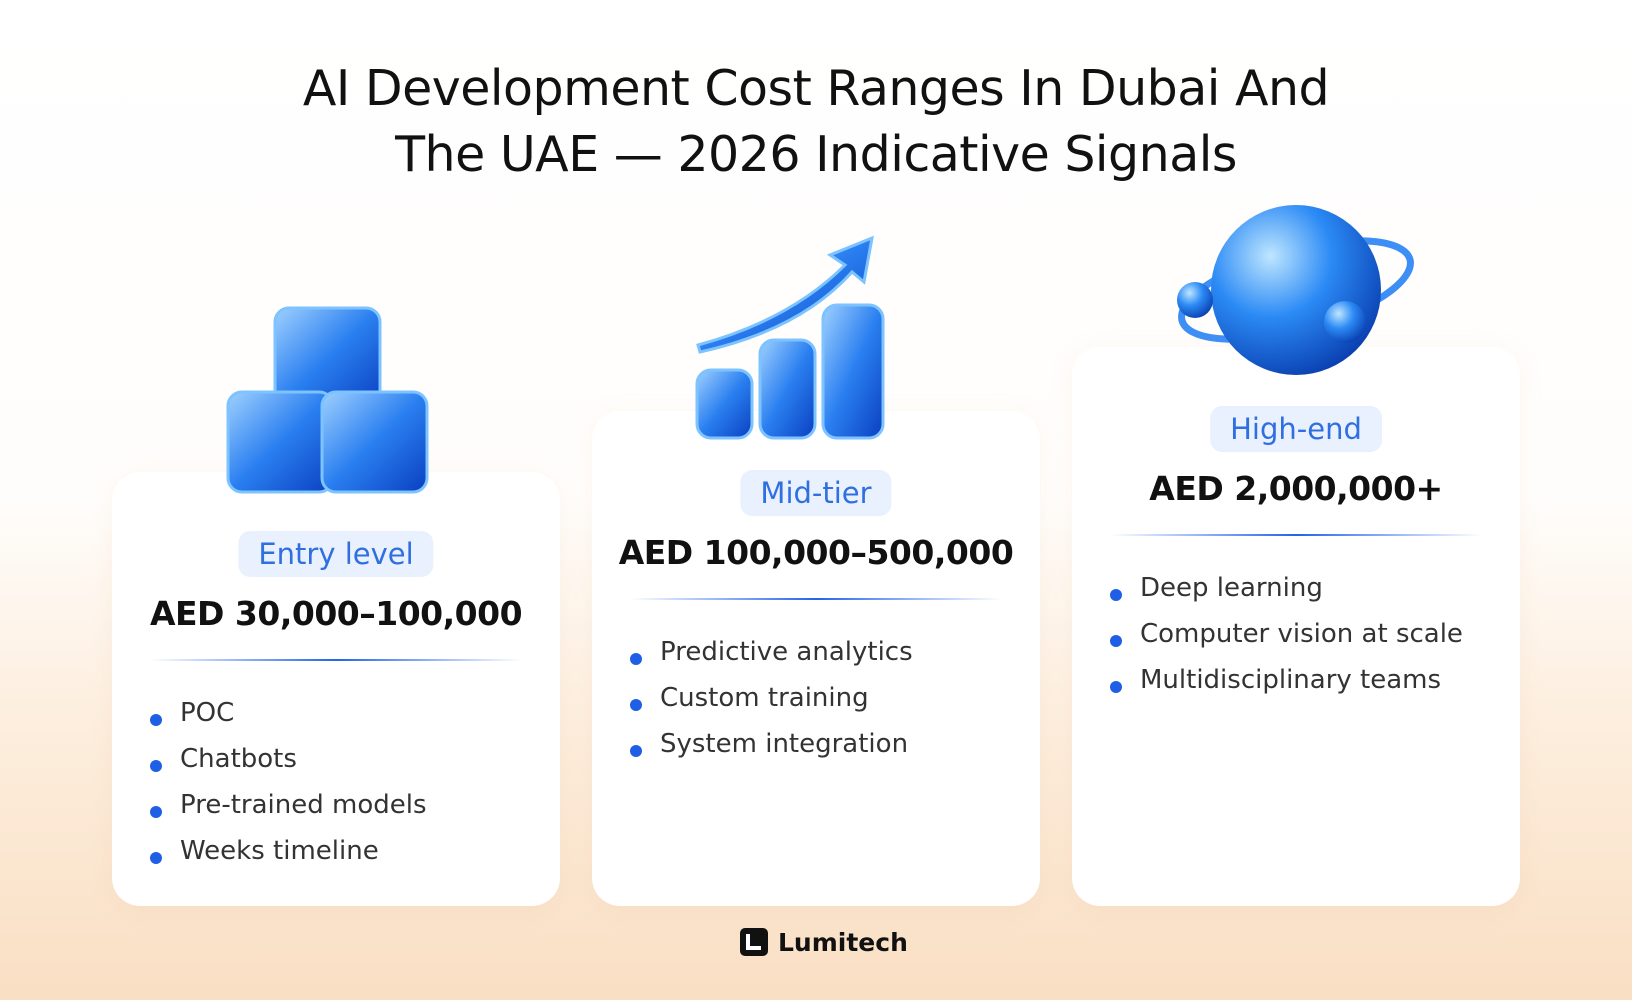 Image resolution: width=1632 pixels, height=1000 pixels. I want to click on tier-label: Mid-tier, so click(816, 493).